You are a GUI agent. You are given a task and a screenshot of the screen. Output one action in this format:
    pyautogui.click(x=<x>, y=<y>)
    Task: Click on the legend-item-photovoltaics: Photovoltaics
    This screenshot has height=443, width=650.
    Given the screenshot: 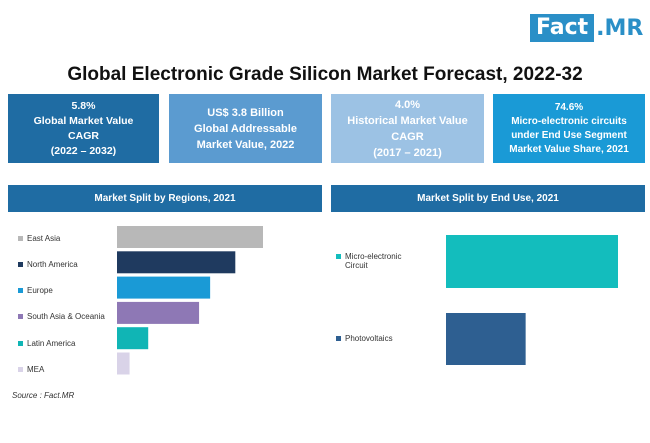 What is the action you would take?
    pyautogui.click(x=364, y=338)
    